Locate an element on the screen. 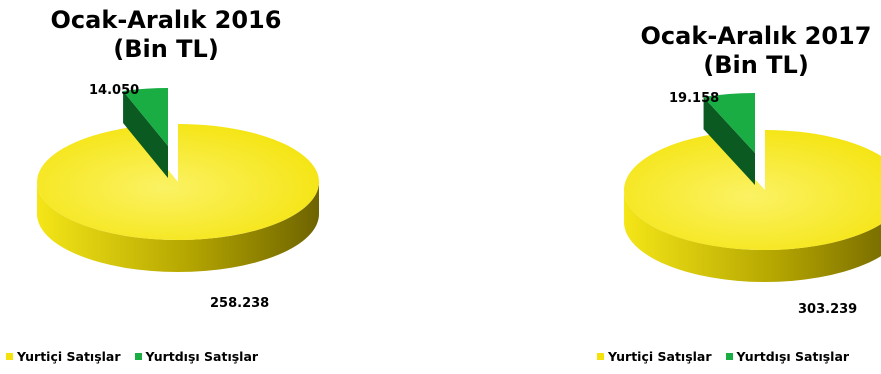 This screenshot has height=374, width=881. chart-title: Ocak-Aralık 2016 (Bin TL) is located at coordinates (166, 35).